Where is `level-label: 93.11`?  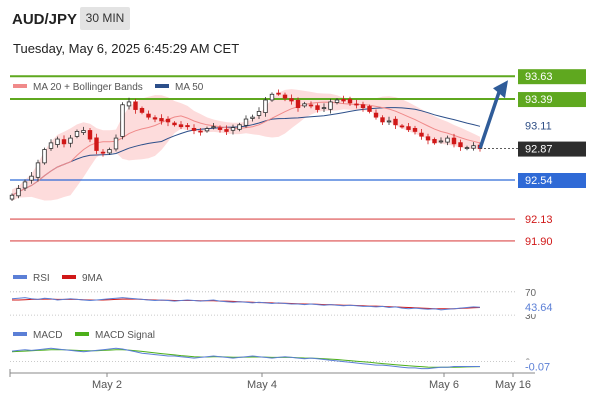
level-label: 93.11 is located at coordinates (538, 127).